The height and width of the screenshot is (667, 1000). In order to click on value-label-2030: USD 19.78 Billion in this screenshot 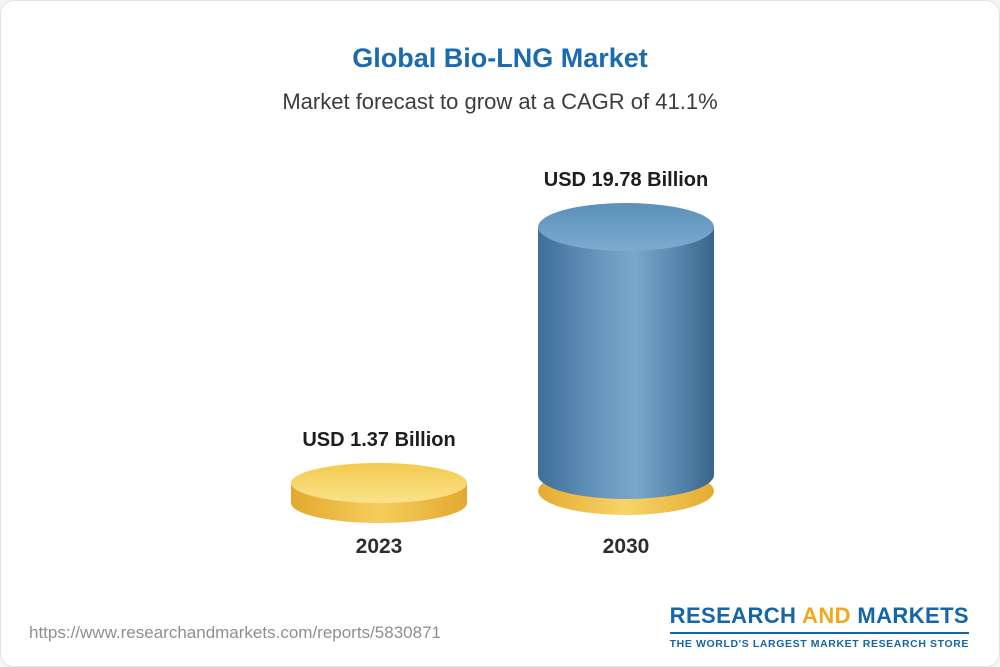, I will do `click(626, 180)`.